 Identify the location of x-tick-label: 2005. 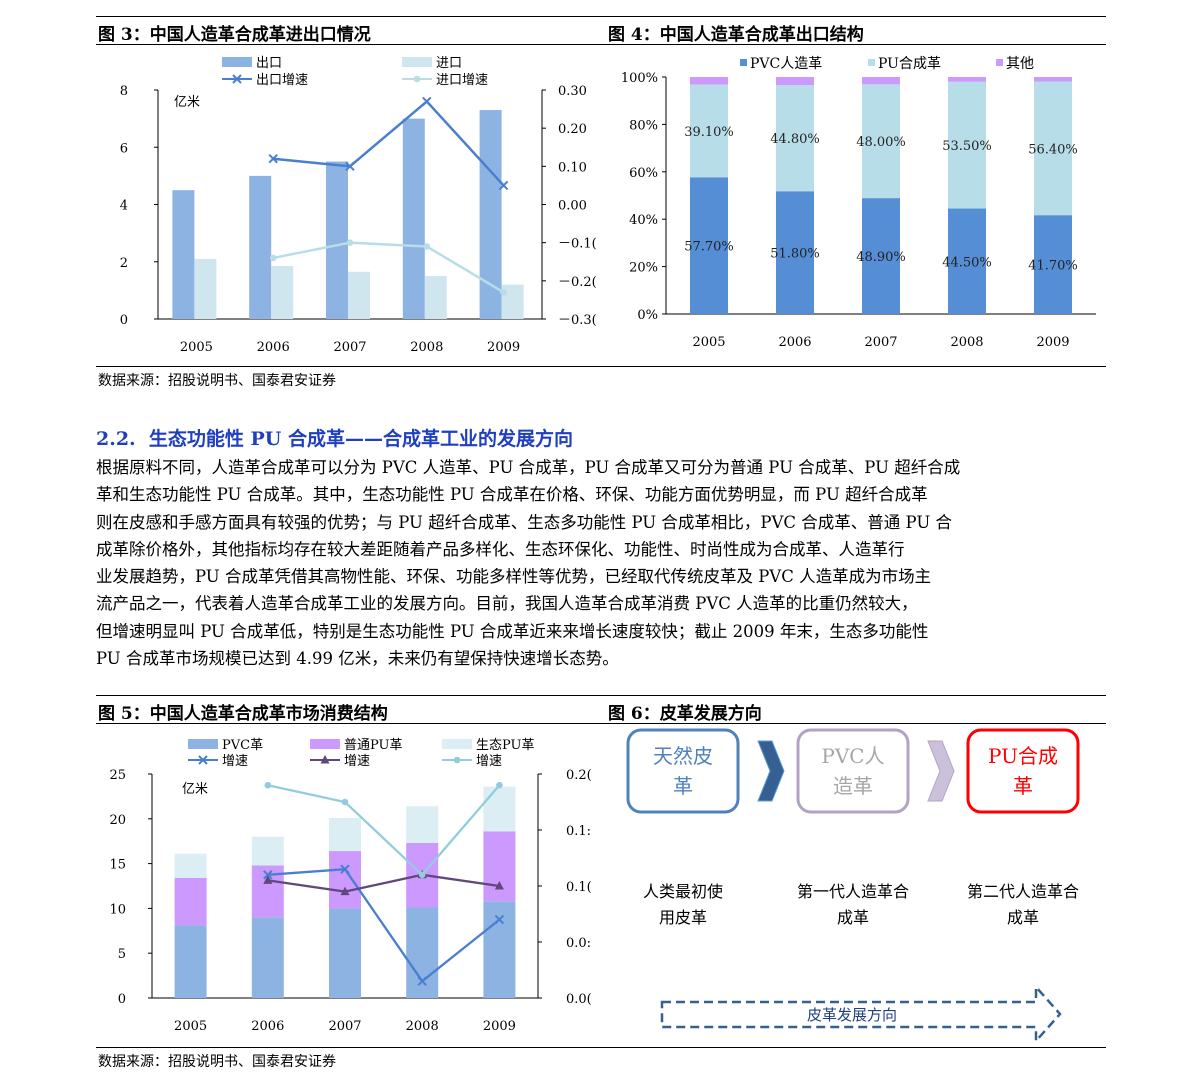
(708, 342).